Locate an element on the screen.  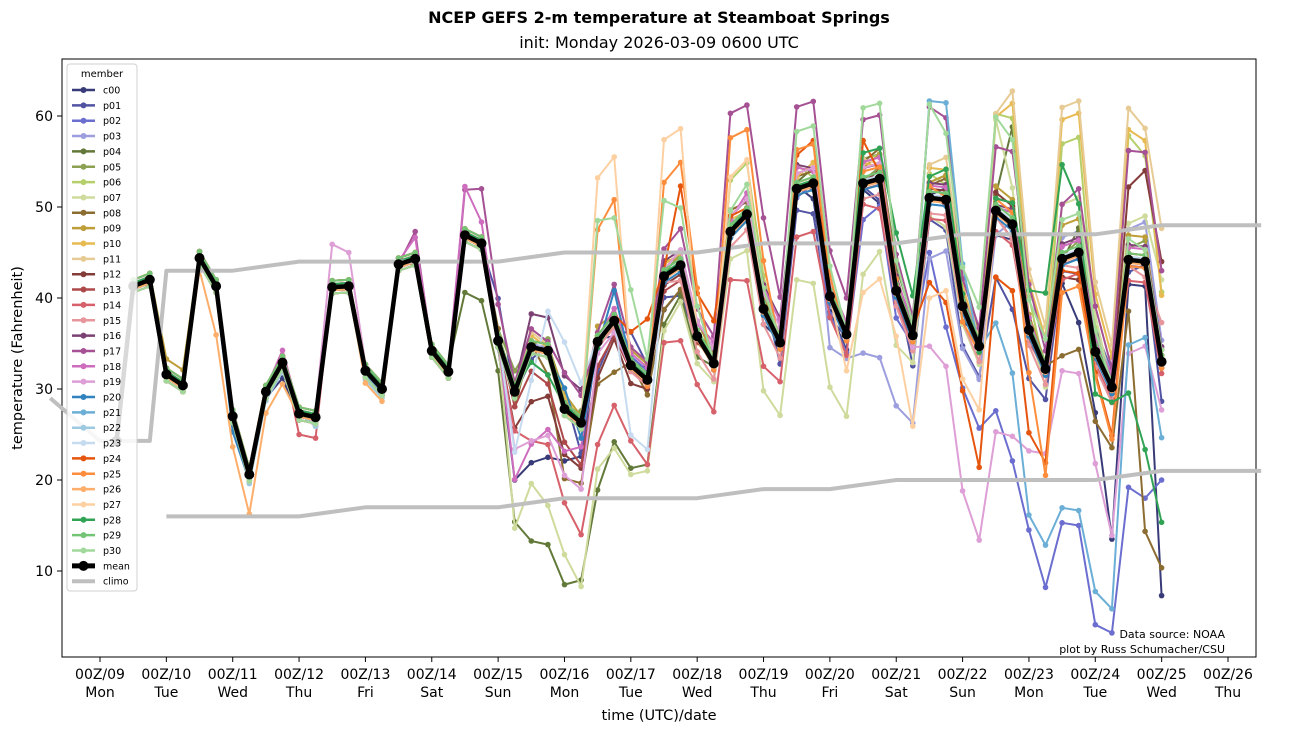
credit-author: plot by Russ Schumacher/CSU is located at coordinates (1142, 649).